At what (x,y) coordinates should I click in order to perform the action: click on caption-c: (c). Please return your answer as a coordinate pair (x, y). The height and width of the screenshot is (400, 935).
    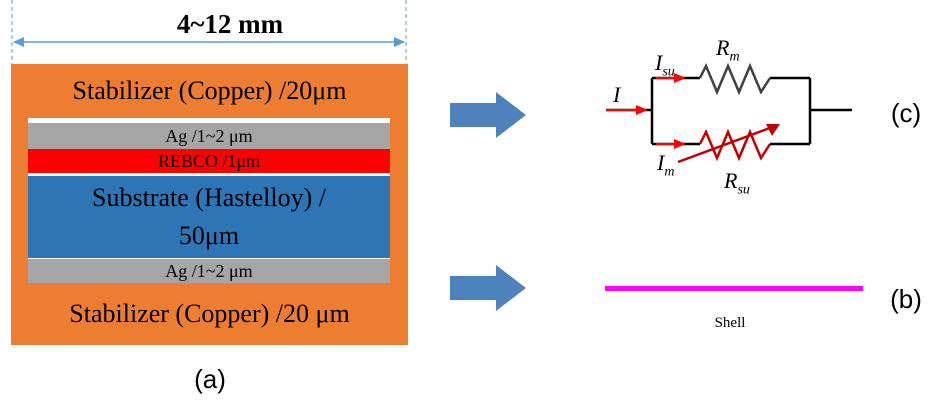
    Looking at the image, I should click on (906, 112).